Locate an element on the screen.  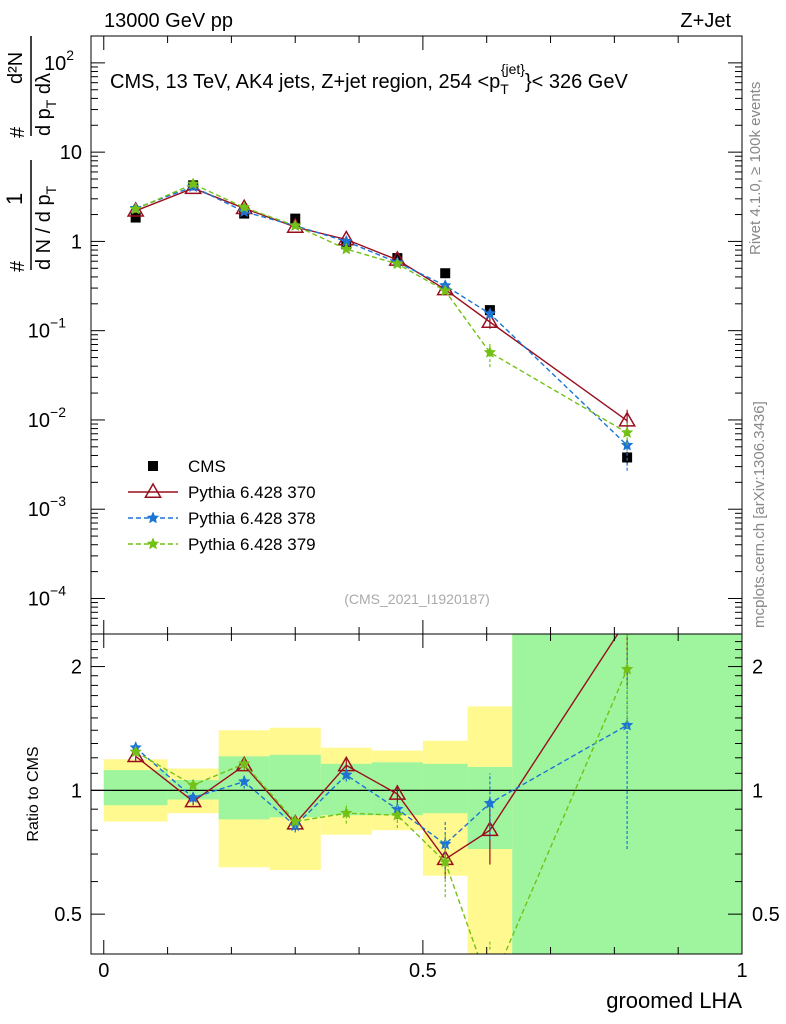
legend-label: Pythia 6.428 379 is located at coordinates (252, 544).